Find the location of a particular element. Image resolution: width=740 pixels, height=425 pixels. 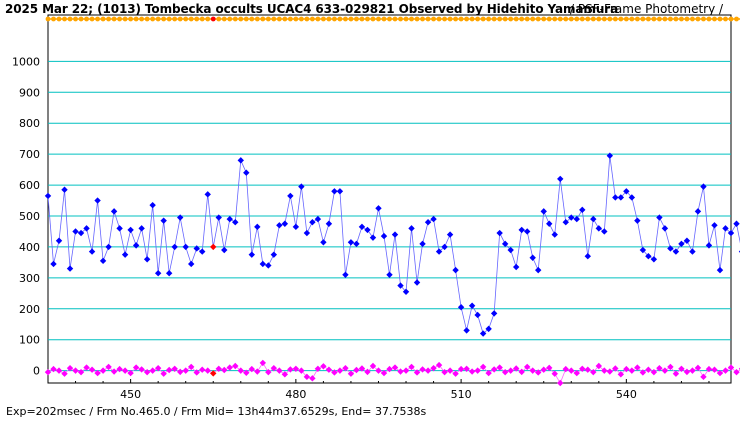

x-tick-label: 510 is located at coordinates (461, 394).